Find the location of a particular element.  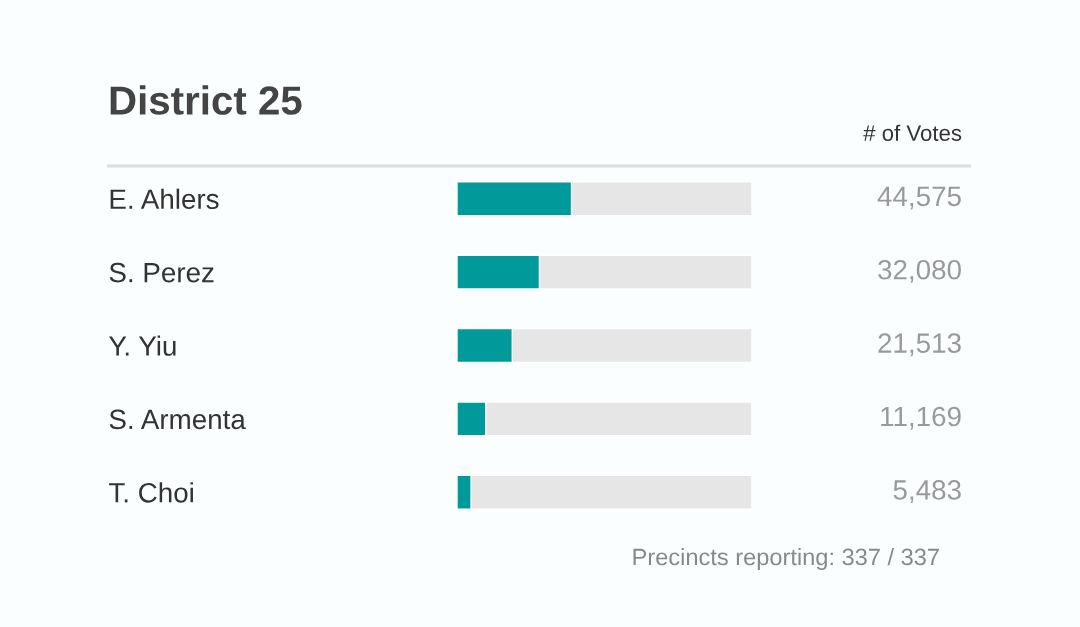

data-label: 21,513 is located at coordinates (919, 345).